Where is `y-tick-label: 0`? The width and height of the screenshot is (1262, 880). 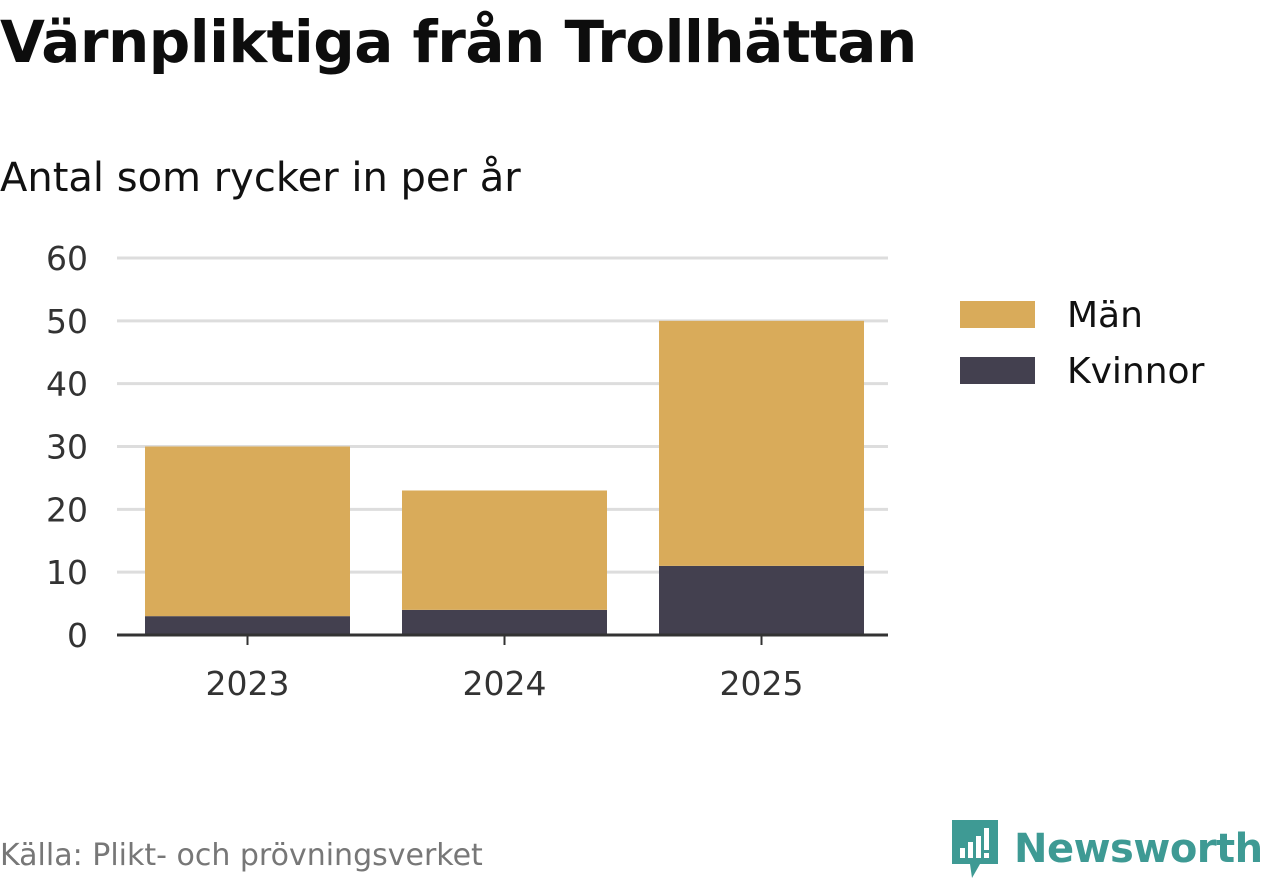 y-tick-label: 0 is located at coordinates (77, 635).